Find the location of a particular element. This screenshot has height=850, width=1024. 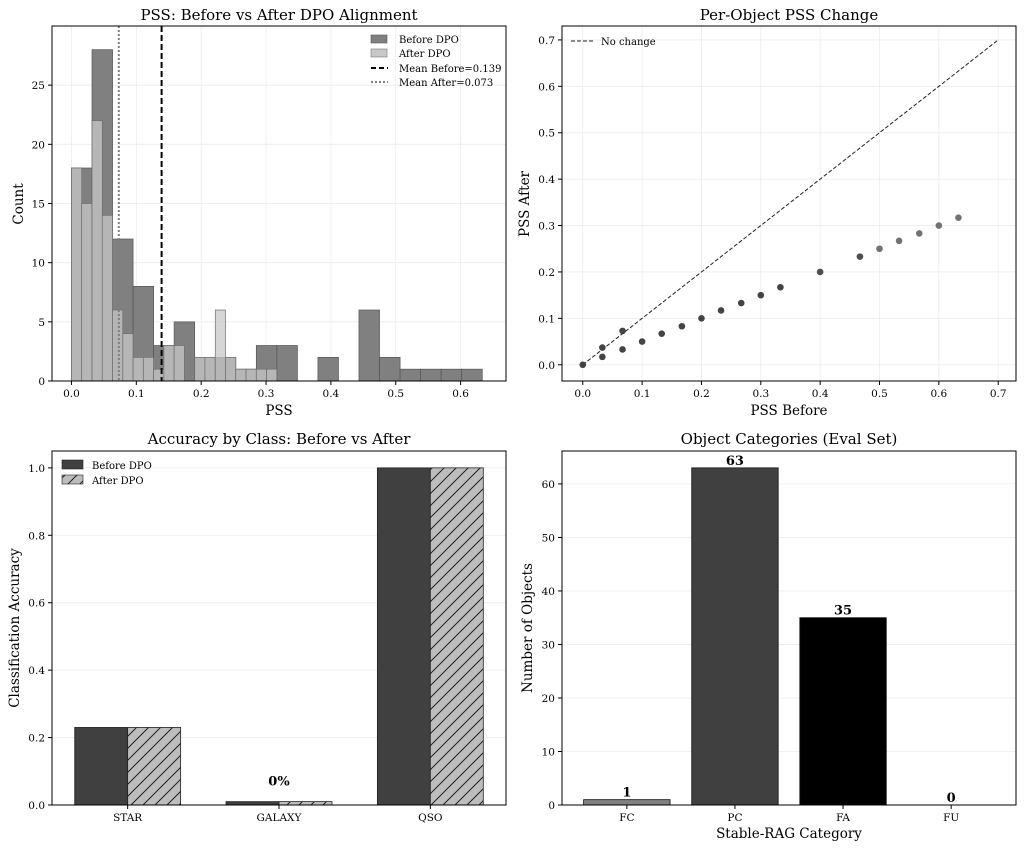

category-title: Object Categories (Eval Set) is located at coordinates (789, 439).